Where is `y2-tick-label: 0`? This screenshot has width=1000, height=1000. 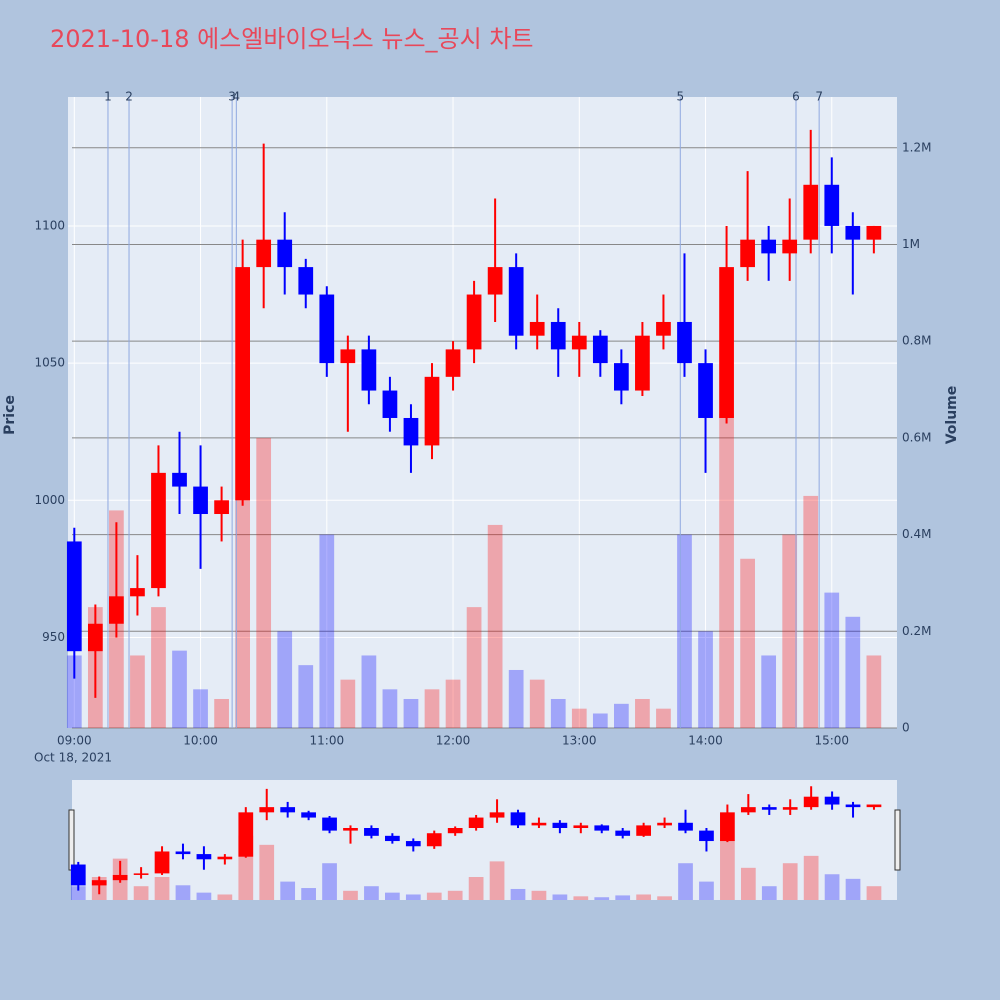
y2-tick-label: 0 is located at coordinates (906, 728).